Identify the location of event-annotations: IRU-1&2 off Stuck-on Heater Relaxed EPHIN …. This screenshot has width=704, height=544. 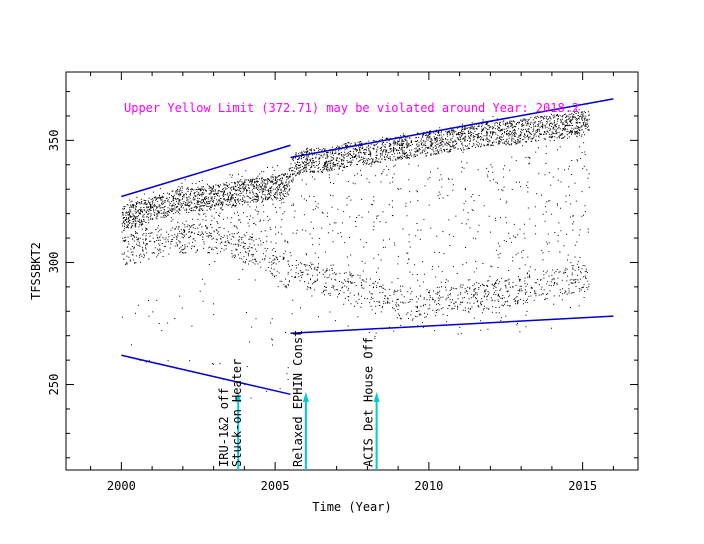
(298, 400).